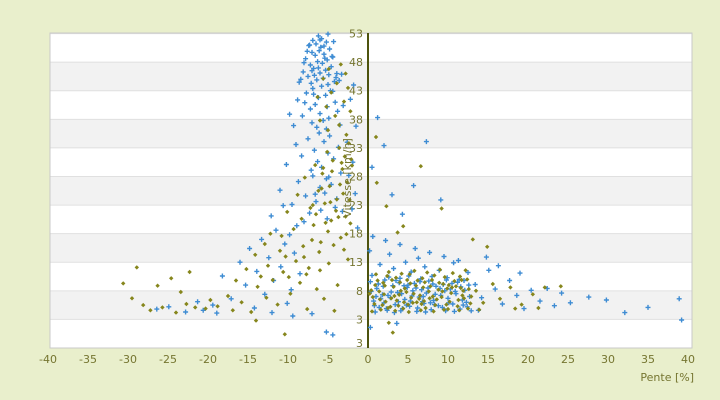 The height and width of the screenshot is (400, 720). What do you see at coordinates (128, 359) in the screenshot?
I see `x-tick-label: -30` at bounding box center [128, 359].